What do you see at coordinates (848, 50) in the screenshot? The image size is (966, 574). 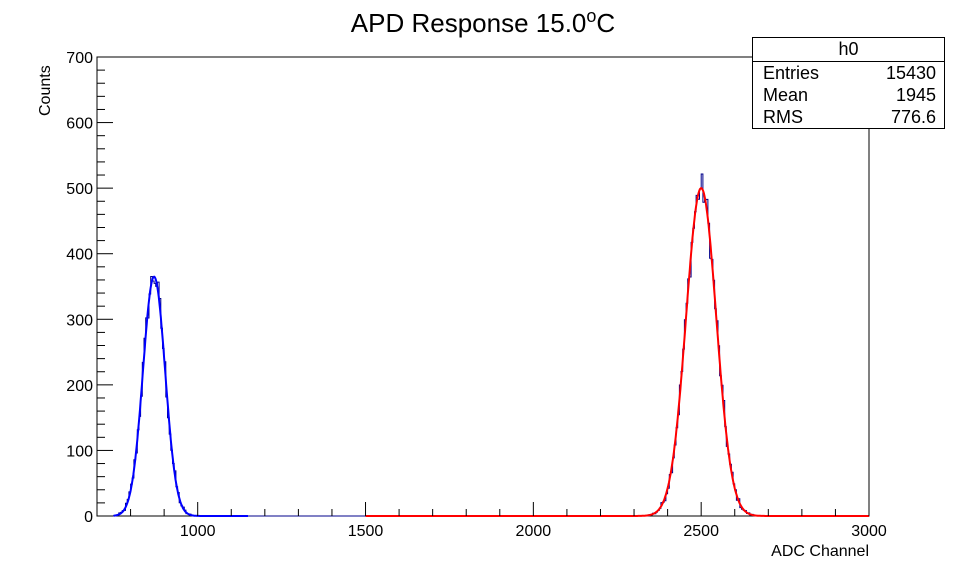 I see `stats-box-title: h0` at bounding box center [848, 50].